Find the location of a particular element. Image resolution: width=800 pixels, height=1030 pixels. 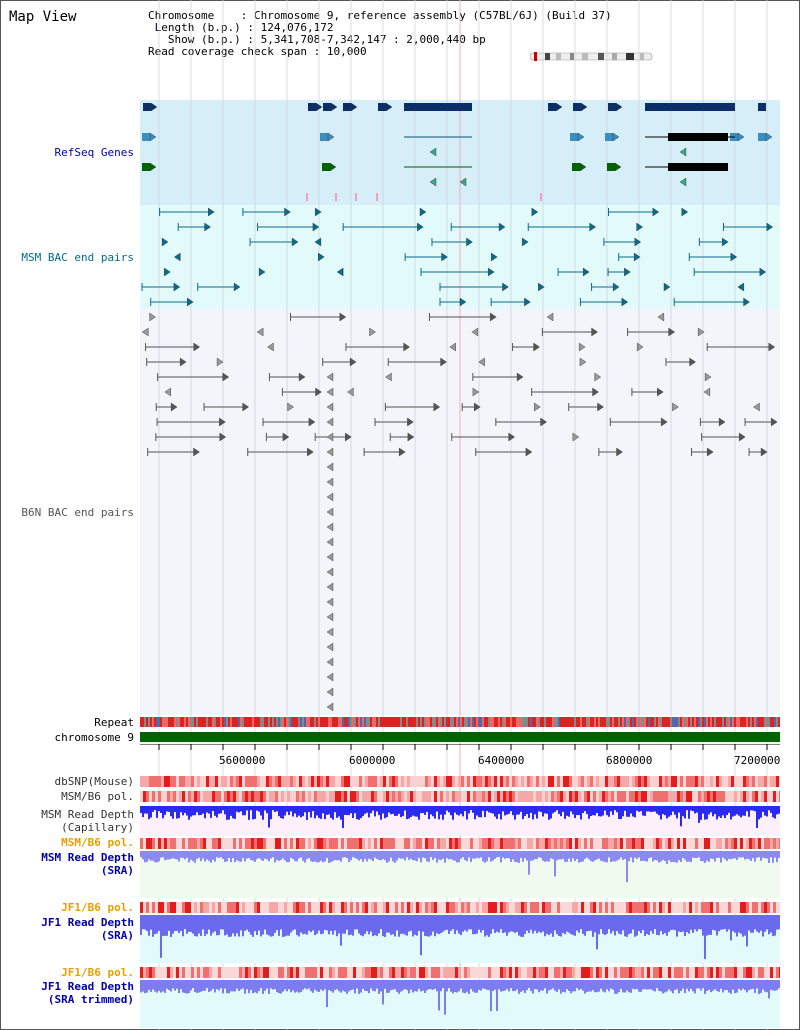

msm-bac-track is located at coordinates (460, 257).